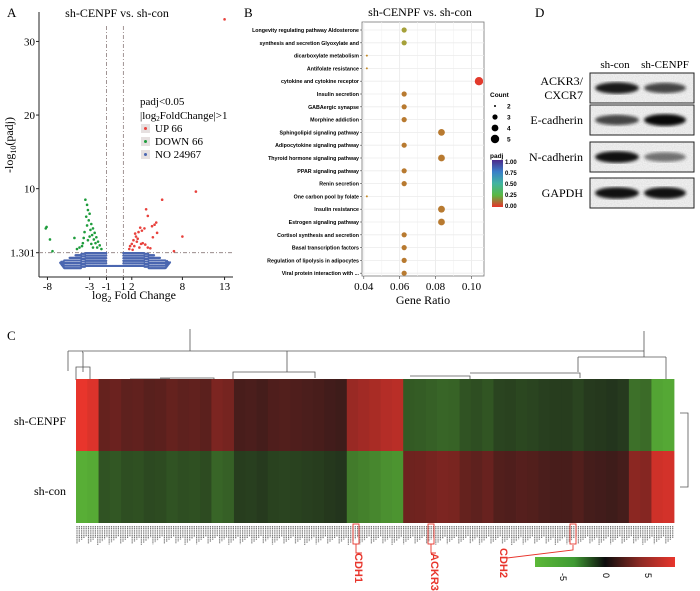 This screenshot has height=591, width=700. Describe the element at coordinates (509, 118) in the screenshot. I see `count-legend-label: 3` at that location.